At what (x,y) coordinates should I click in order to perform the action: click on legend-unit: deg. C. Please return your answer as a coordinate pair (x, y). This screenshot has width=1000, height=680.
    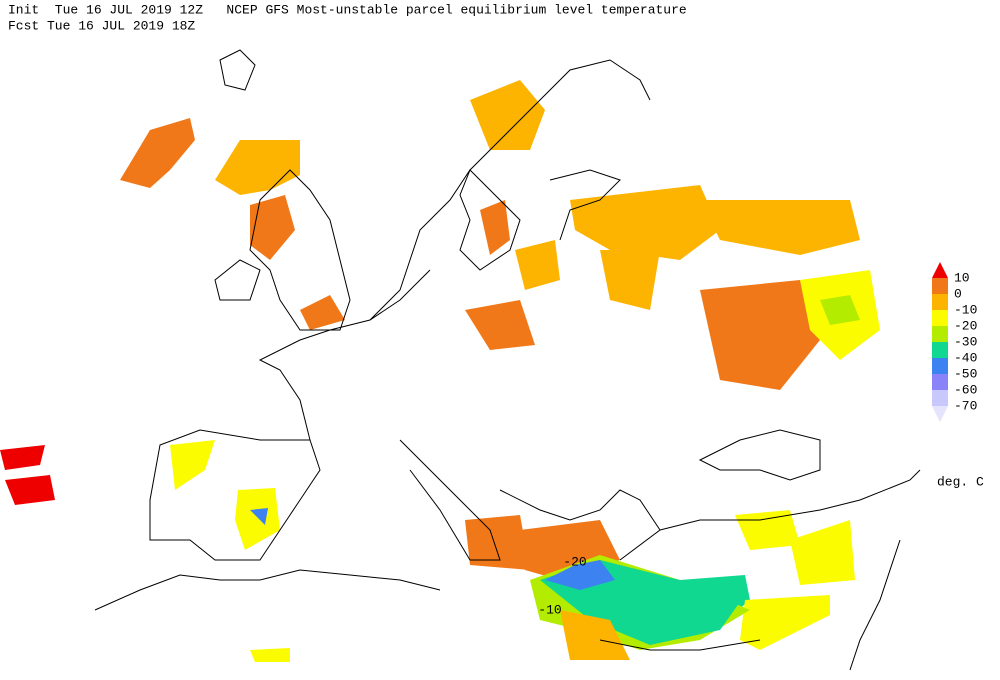
    Looking at the image, I should click on (960, 481).